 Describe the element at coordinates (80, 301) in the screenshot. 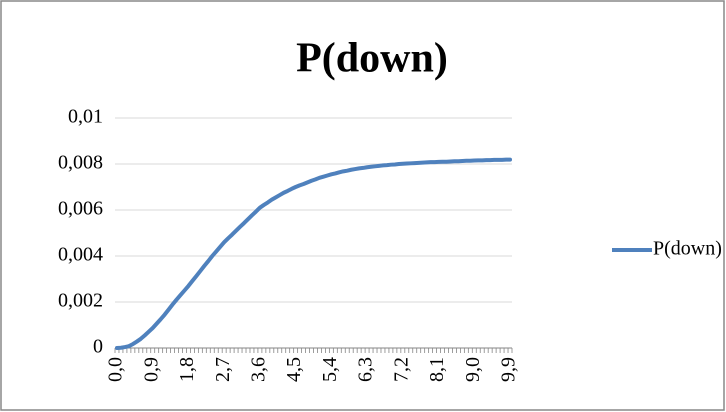

I see `y-tick-label: 0,002` at that location.